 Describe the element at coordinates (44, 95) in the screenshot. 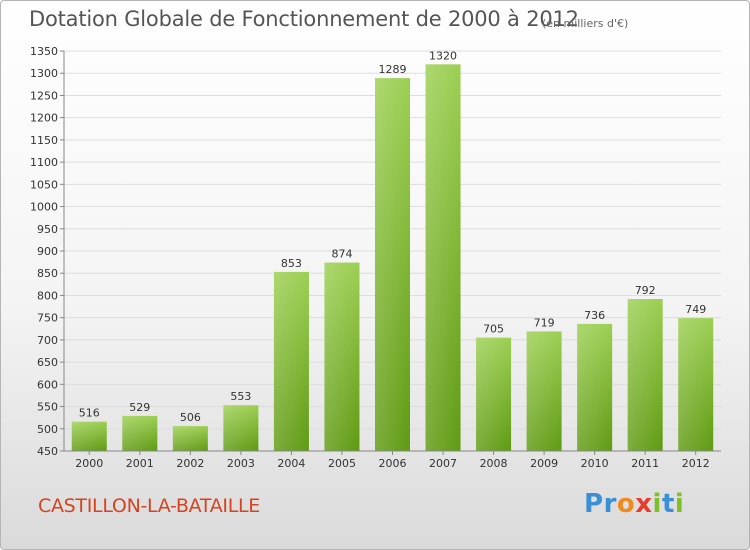

I see `y-tick-label: 1250` at that location.